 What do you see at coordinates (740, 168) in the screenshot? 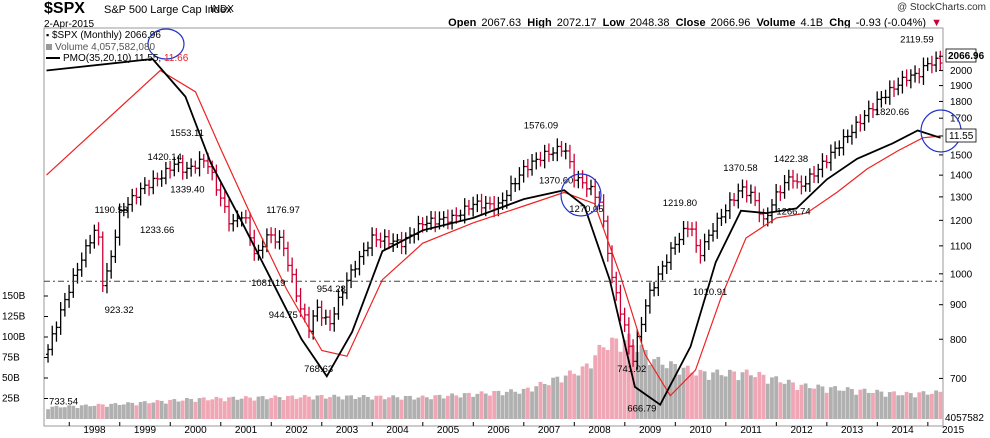
I see `price-annotation: 1370.58` at bounding box center [740, 168].